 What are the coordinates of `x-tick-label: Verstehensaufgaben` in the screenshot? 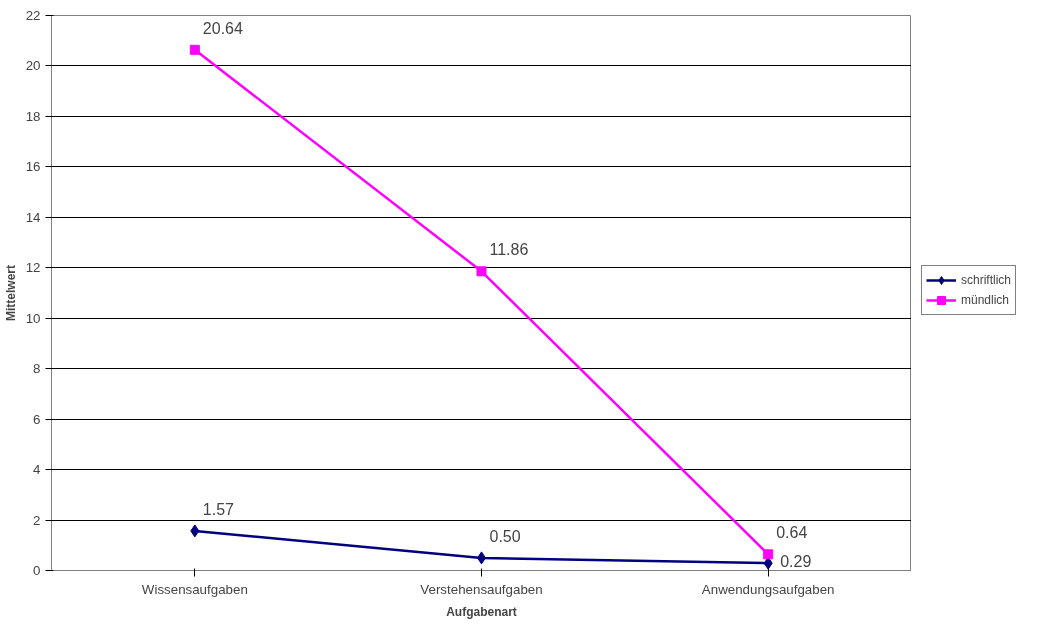 It's located at (481, 589).